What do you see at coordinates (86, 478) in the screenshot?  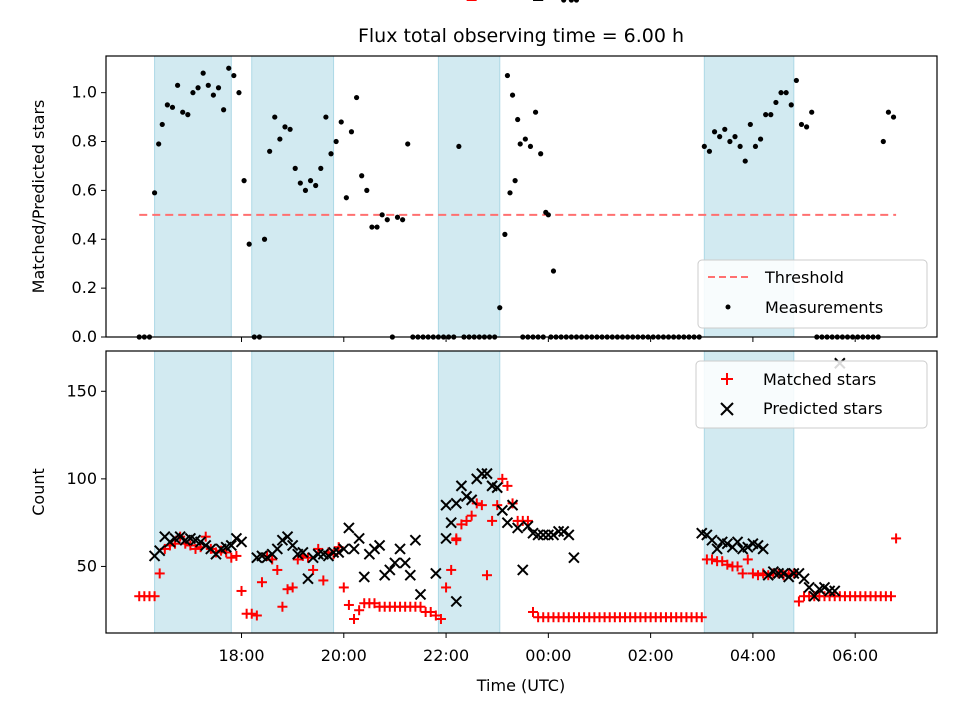 I see `count-y-ticks: 50 100 150` at bounding box center [86, 478].